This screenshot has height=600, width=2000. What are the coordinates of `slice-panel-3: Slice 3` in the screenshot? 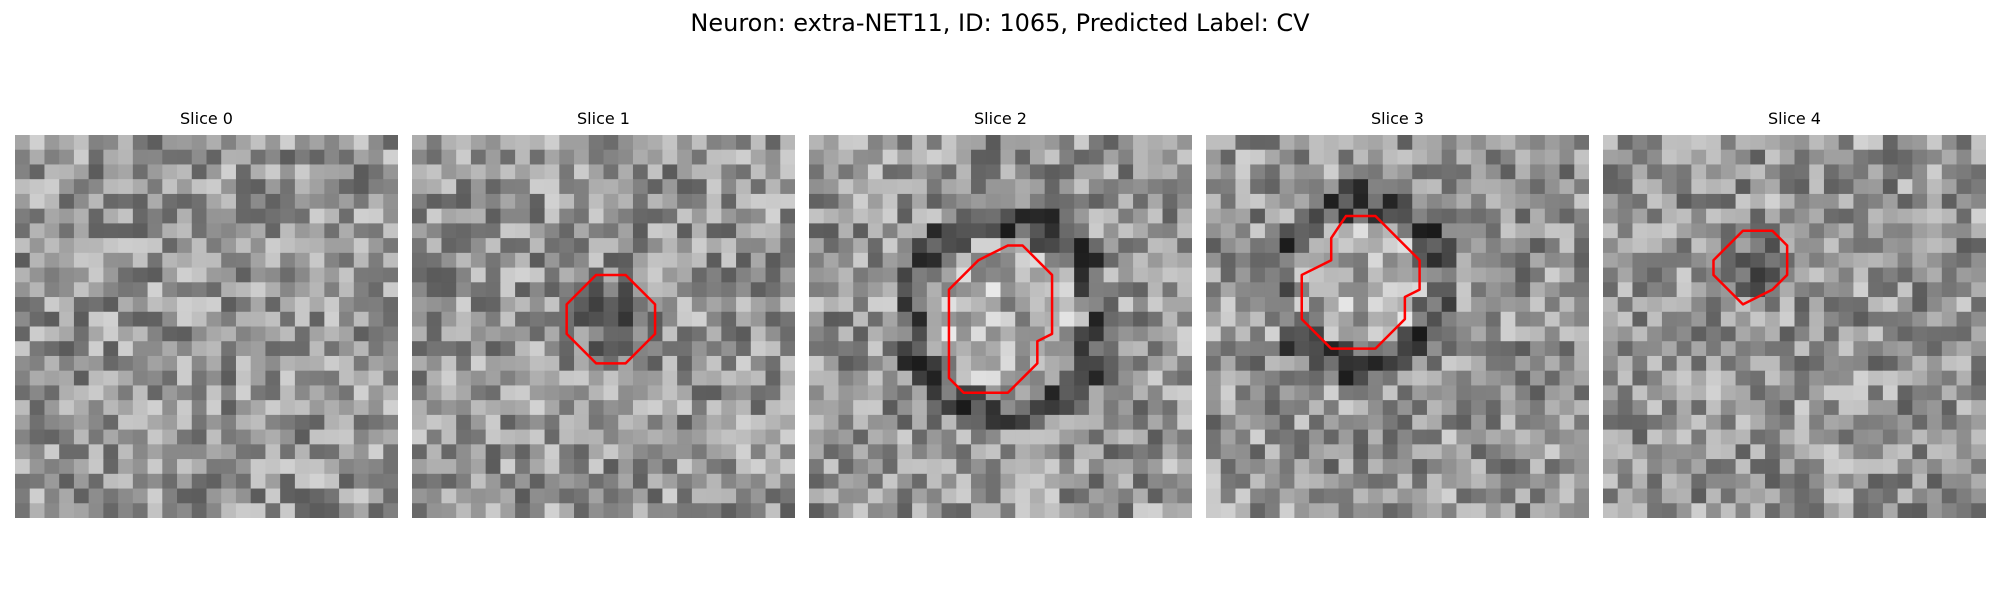 It's located at (1397, 314).